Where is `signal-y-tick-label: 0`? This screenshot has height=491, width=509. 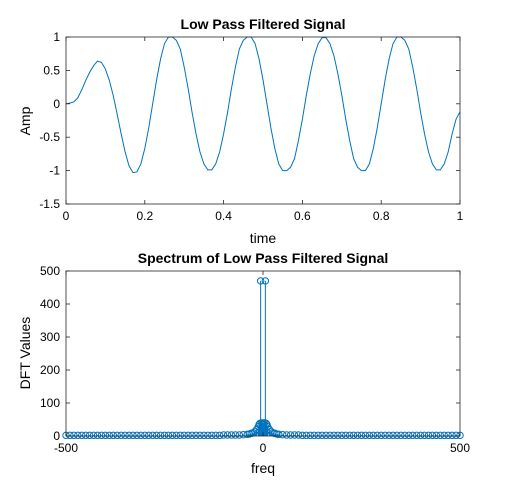 signal-y-tick-label: 0 is located at coordinates (56, 104).